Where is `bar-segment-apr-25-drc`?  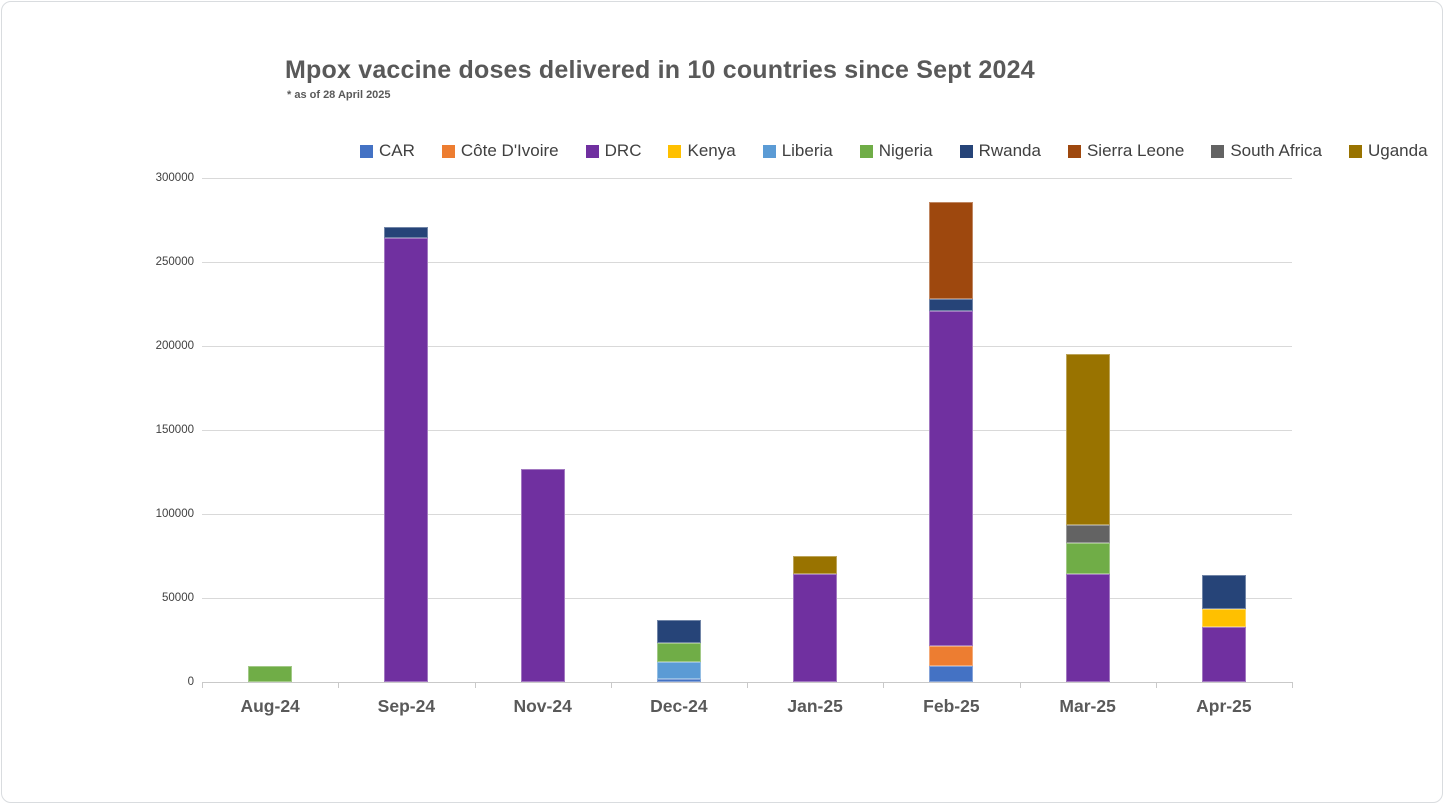
bar-segment-apr-25-drc is located at coordinates (1223, 654).